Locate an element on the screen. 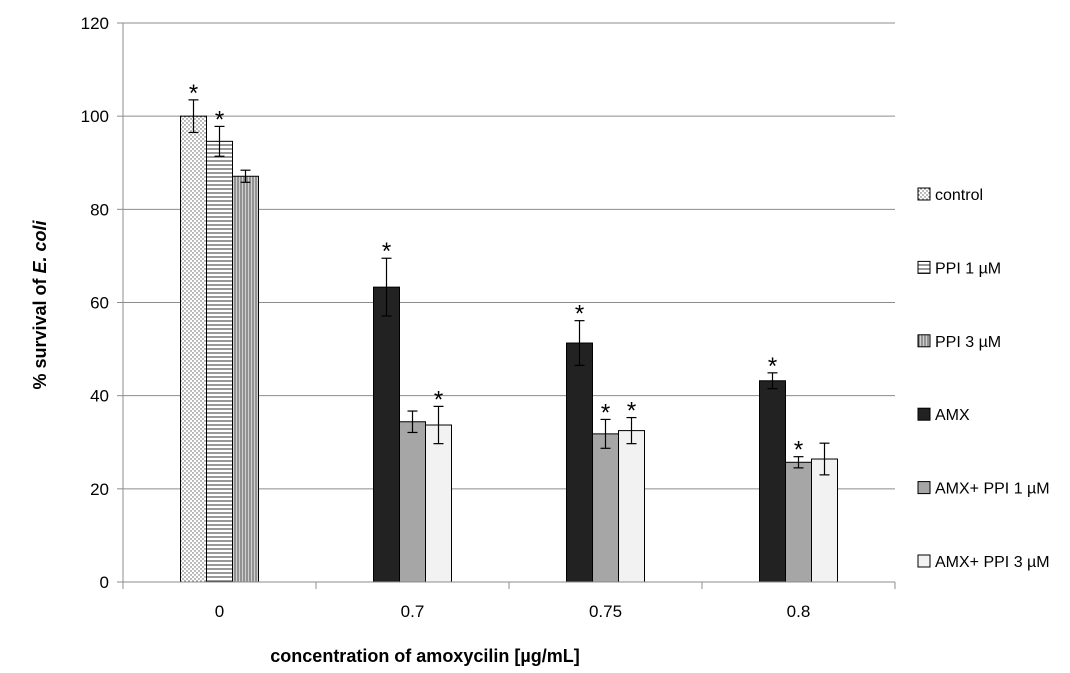 This screenshot has width=1070, height=673. legend-label: AMX is located at coordinates (952, 415).